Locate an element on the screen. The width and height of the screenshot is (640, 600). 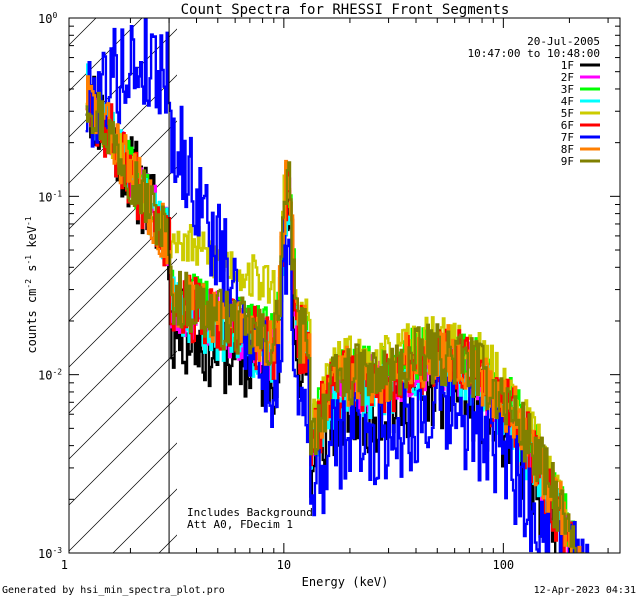
settings-note: Att A0, FDecim 1 is located at coordinates (240, 524).